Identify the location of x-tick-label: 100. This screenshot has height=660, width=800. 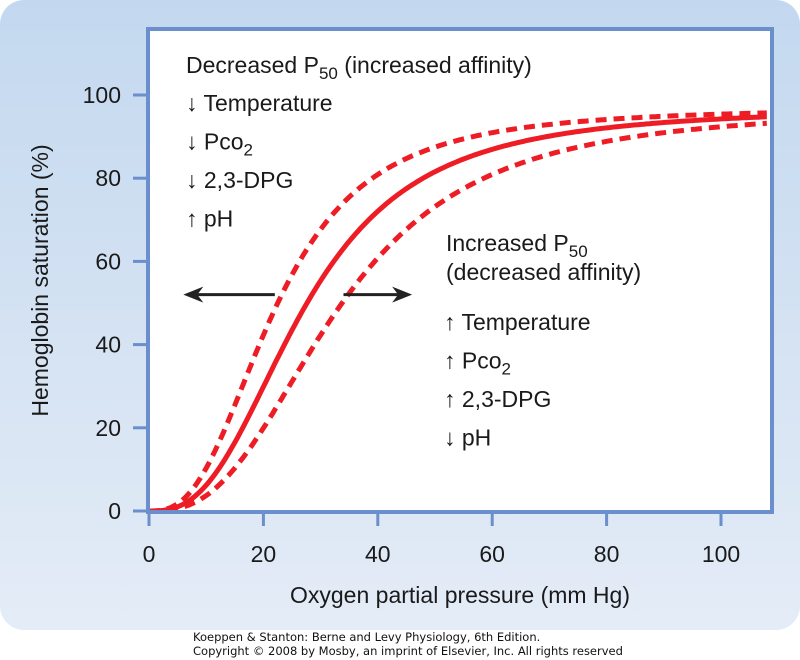
(721, 554).